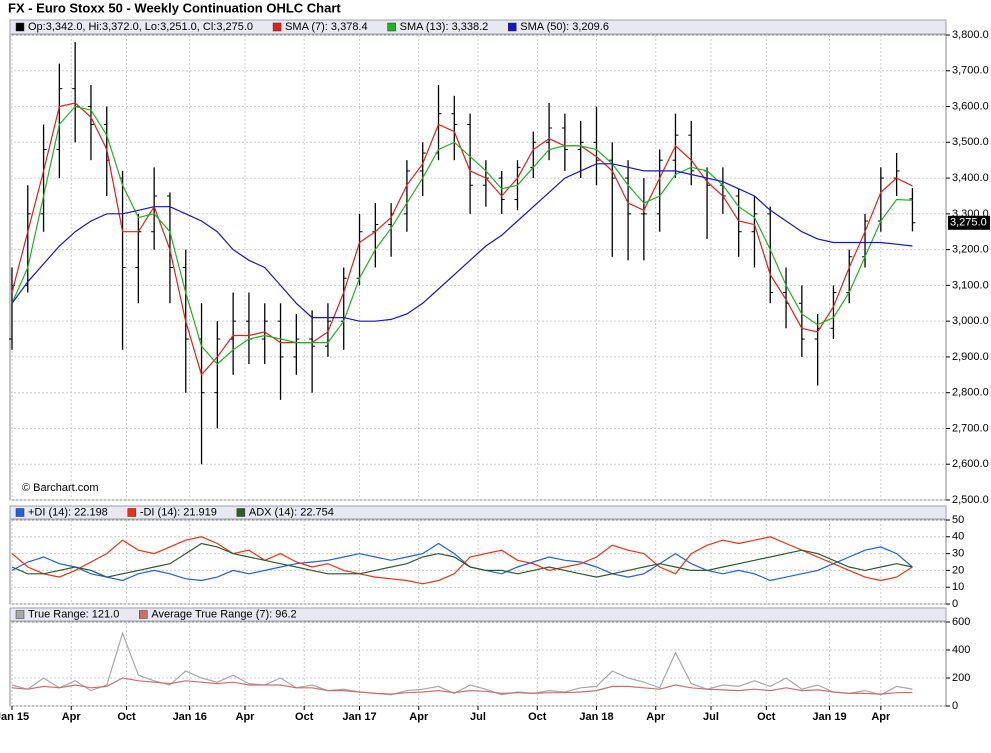  I want to click on y-tick-label: 2,600.0, so click(970, 464).